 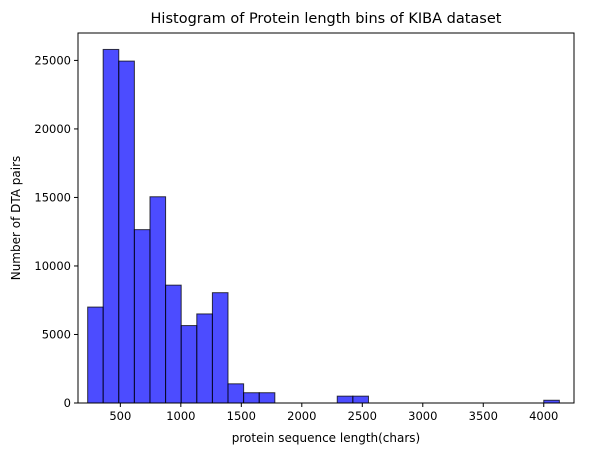 What do you see at coordinates (326, 438) in the screenshot?
I see `x-axis-label: protein sequence length(chars)` at bounding box center [326, 438].